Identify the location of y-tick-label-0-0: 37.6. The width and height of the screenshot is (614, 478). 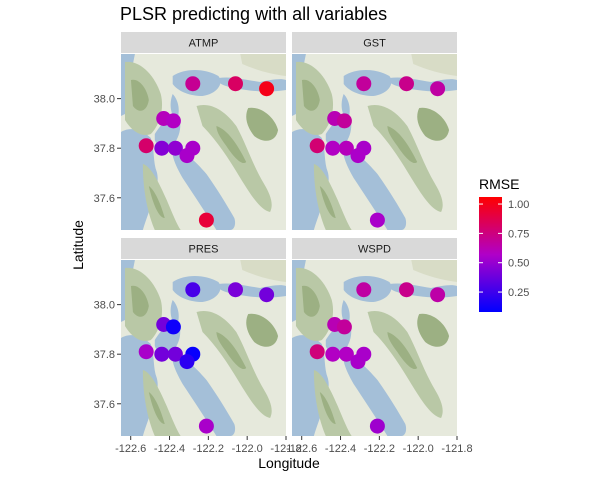
(104, 199).